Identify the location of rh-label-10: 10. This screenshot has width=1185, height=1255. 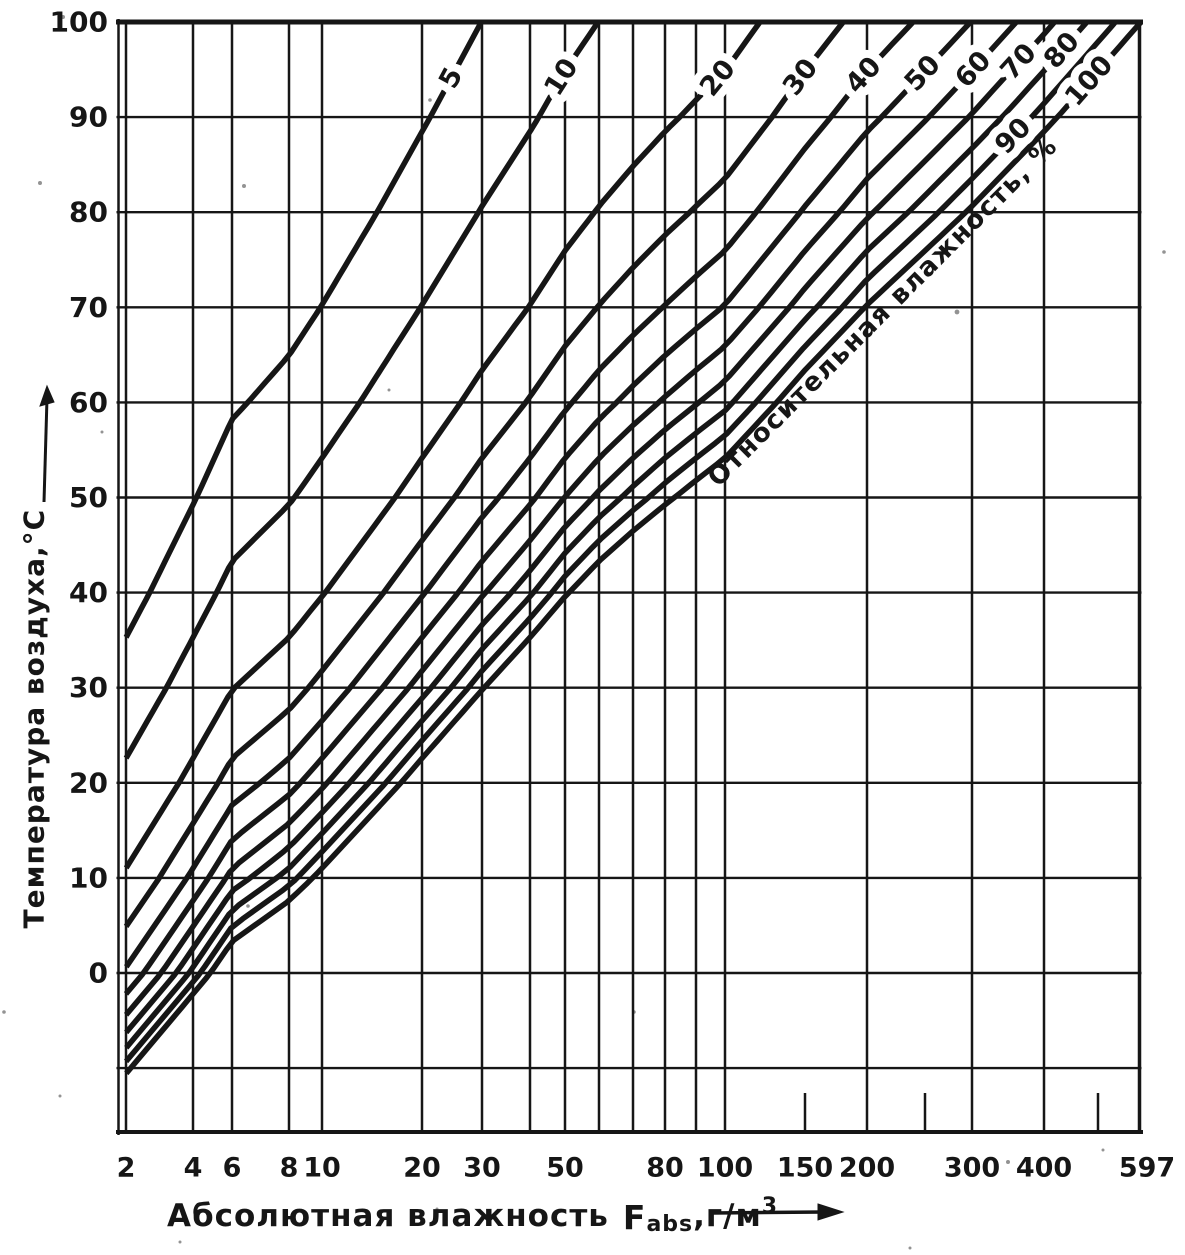
(561, 77).